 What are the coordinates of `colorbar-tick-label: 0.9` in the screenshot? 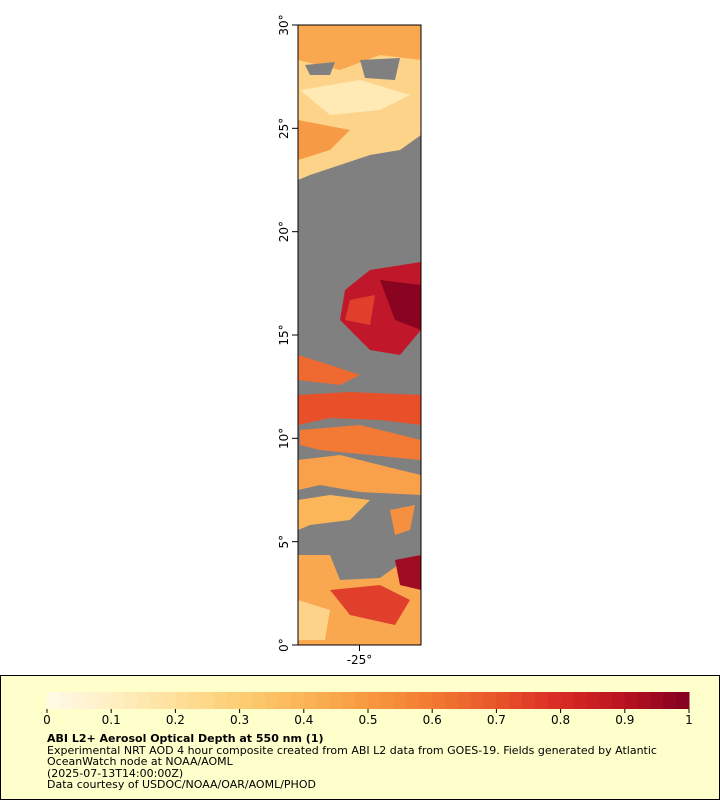 It's located at (624, 720).